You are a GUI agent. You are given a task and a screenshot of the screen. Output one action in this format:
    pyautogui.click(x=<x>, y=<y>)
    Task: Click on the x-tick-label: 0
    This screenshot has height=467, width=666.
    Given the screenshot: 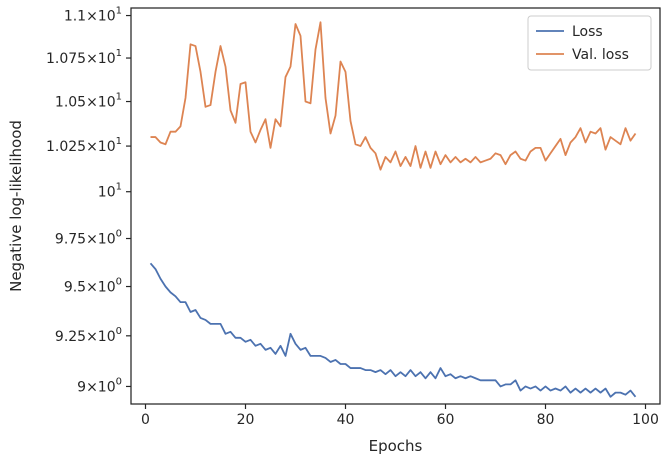 What is the action you would take?
    pyautogui.click(x=145, y=420)
    